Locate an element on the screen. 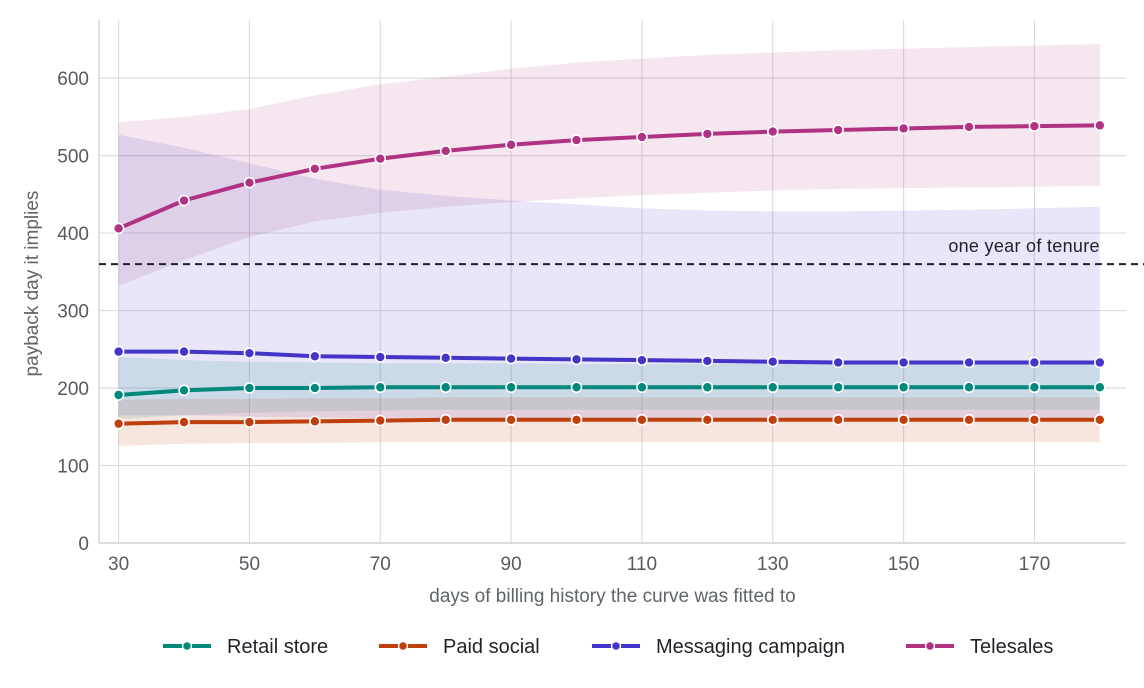 This screenshot has height=688, width=1144. legend-item-paid-social: Paid social is located at coordinates (459, 647).